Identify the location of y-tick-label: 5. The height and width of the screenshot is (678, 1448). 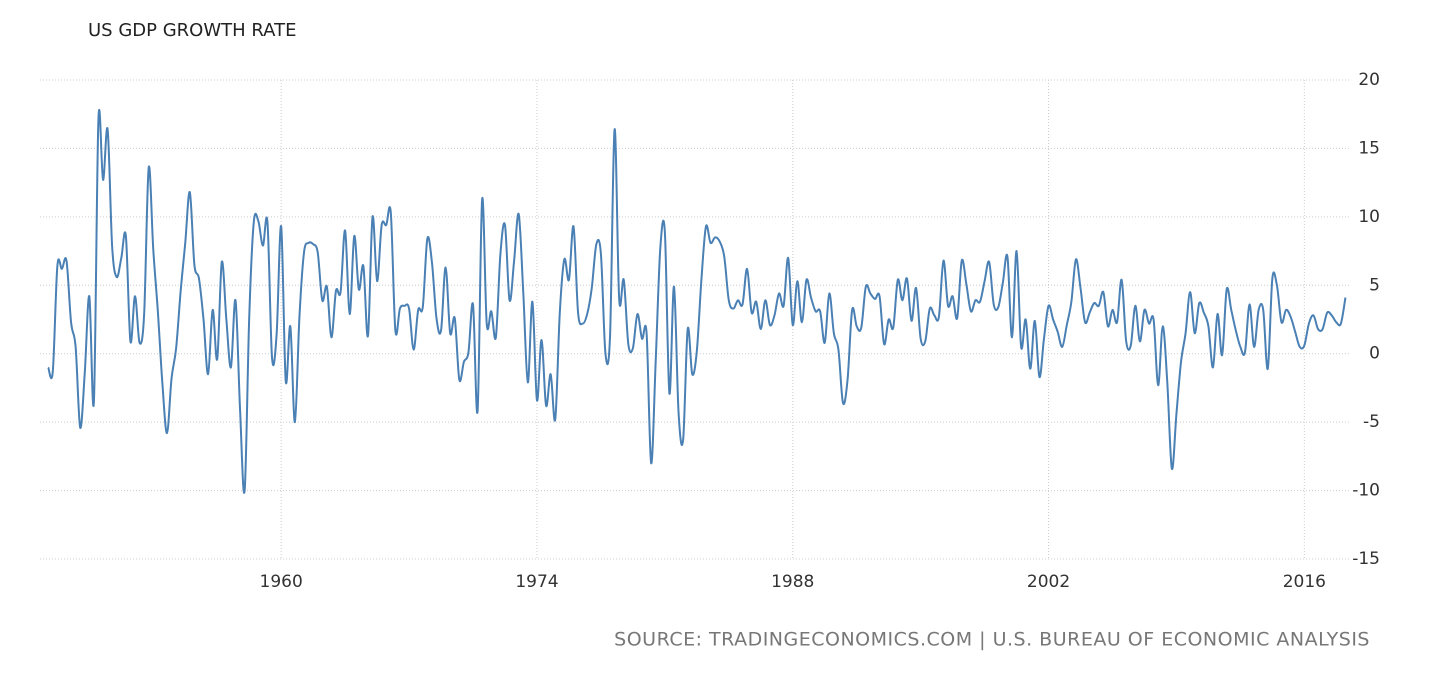
(1374, 285).